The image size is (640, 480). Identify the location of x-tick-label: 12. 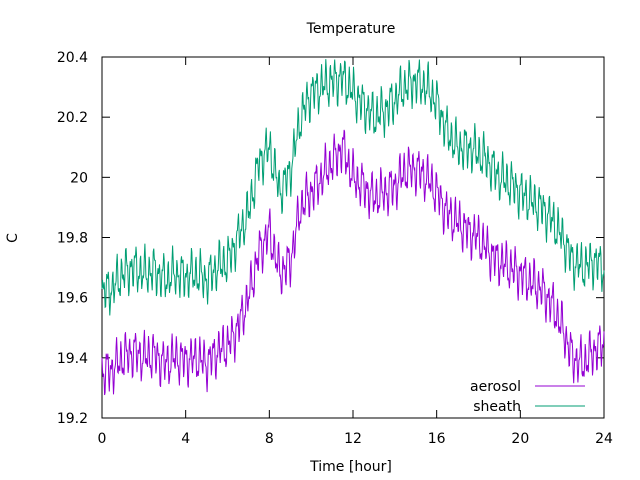
(353, 439).